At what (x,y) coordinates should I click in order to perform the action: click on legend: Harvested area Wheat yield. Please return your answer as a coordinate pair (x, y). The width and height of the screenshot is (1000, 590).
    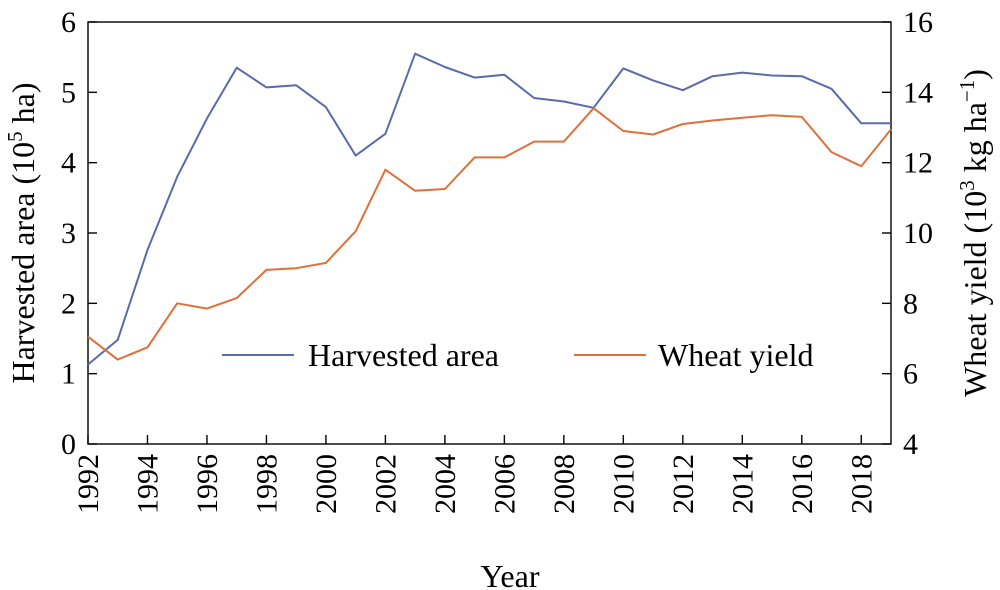
    Looking at the image, I should click on (517, 355).